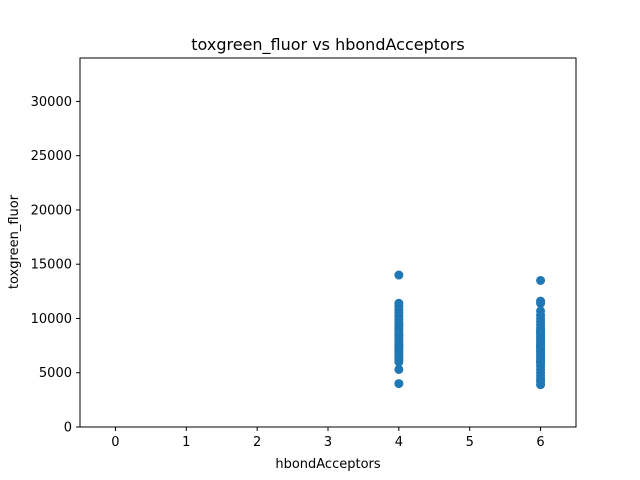  Describe the element at coordinates (51, 102) in the screenshot. I see `y-tick-label: 30000` at that location.